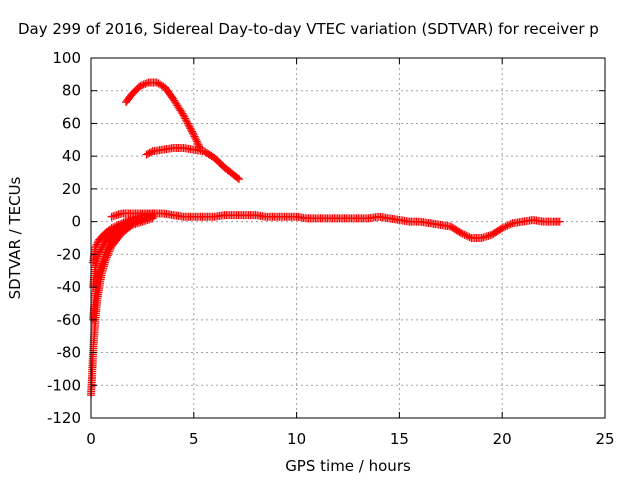 The image size is (640, 480). I want to click on y-tick-label: 80, so click(71, 91).